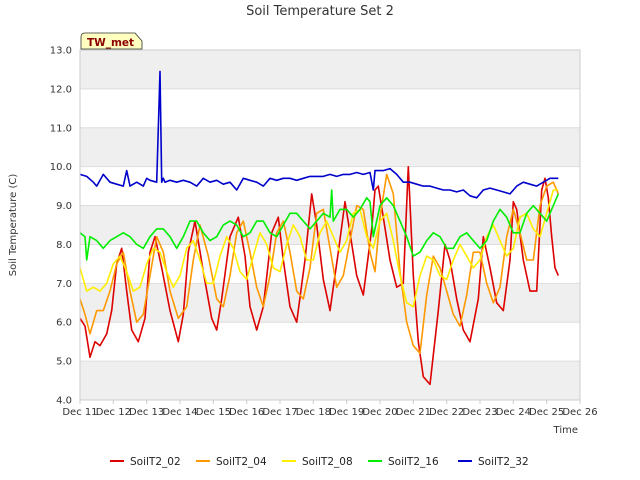 The image size is (640, 480). I want to click on legend-item: SoilT2_04, so click(231, 462).